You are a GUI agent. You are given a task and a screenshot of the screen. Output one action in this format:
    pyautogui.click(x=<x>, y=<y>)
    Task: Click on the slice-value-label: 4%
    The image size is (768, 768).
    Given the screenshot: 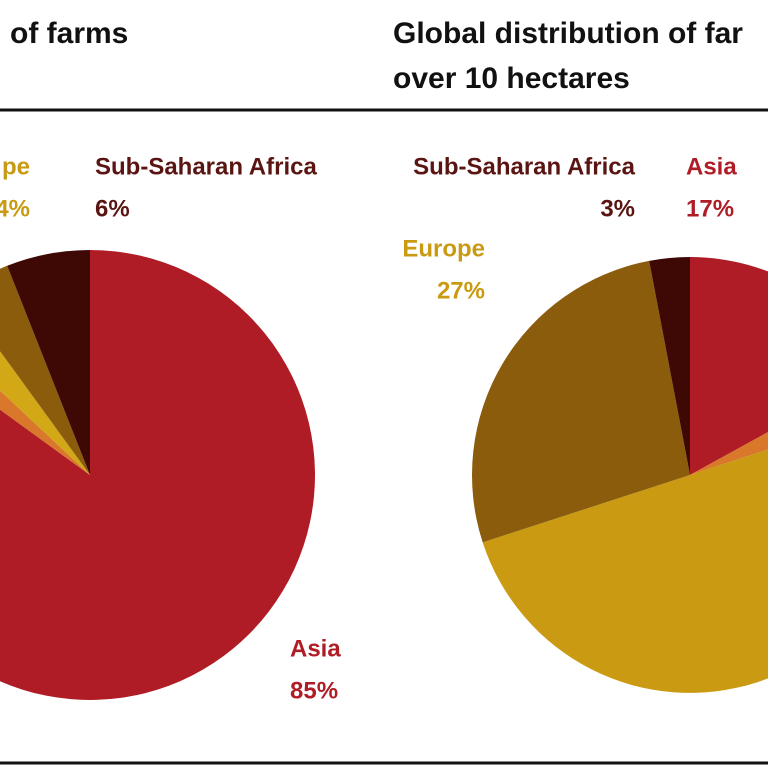 What is the action you would take?
    pyautogui.click(x=15, y=208)
    